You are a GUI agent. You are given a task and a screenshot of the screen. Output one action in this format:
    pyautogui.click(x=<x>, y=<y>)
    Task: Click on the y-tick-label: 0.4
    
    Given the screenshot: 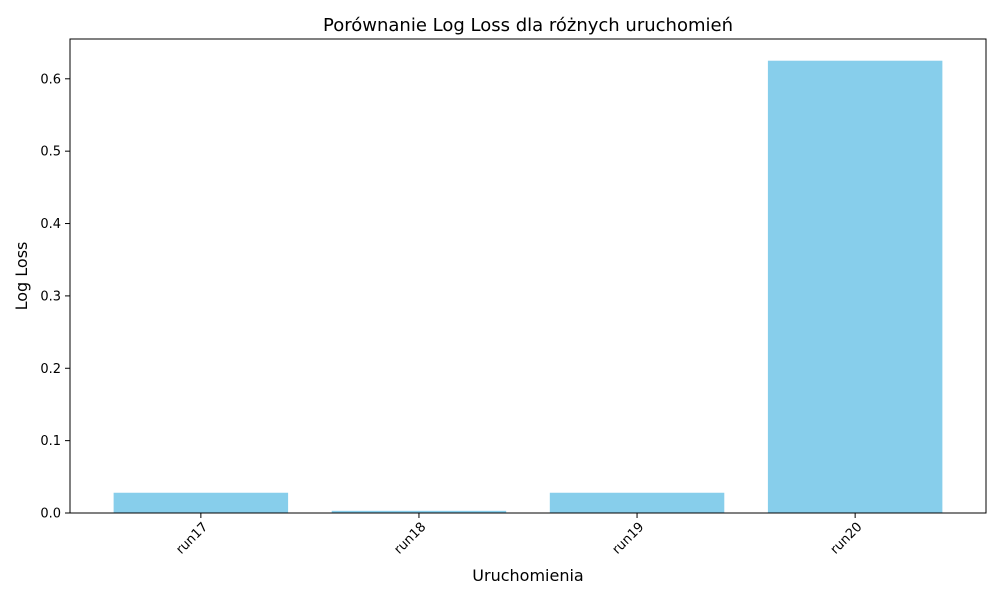 What is the action you would take?
    pyautogui.click(x=50, y=224)
    